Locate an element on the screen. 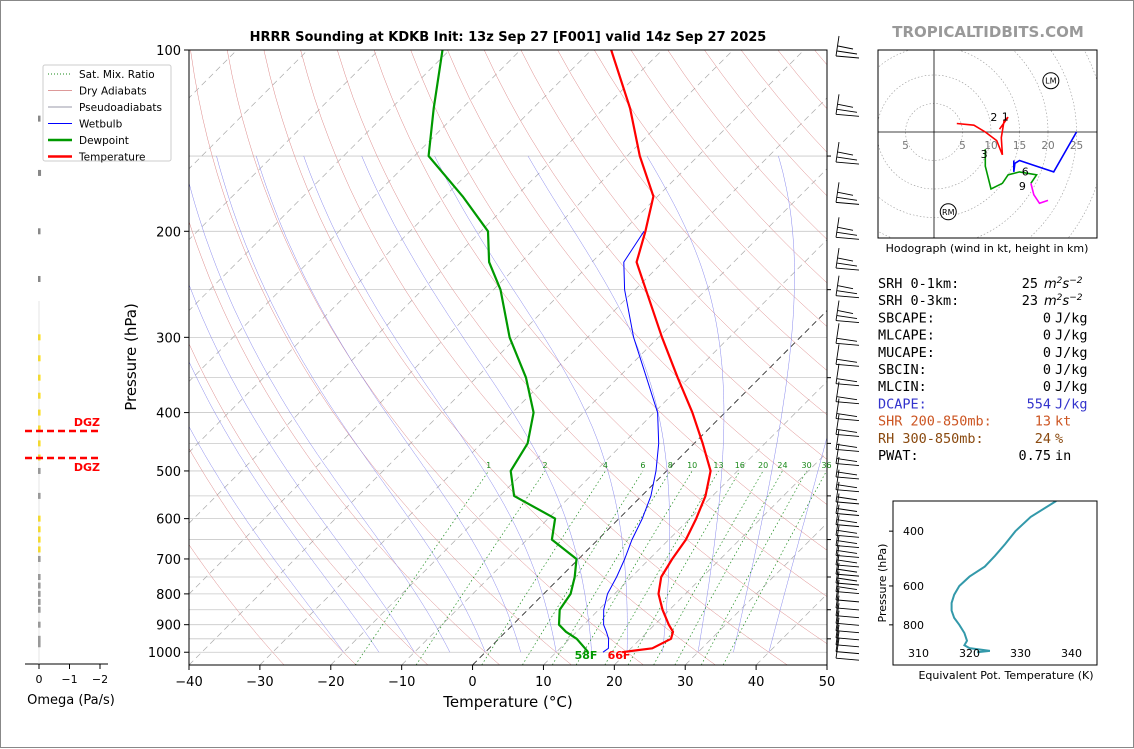 This screenshot has width=1134, height=749. y-tick-label: 600 is located at coordinates (168, 520).